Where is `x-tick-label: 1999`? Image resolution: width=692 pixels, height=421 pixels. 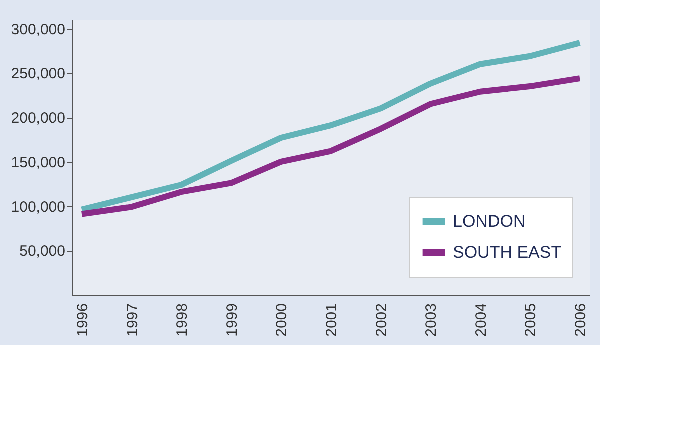
x-tick-label: 1999 is located at coordinates (232, 320).